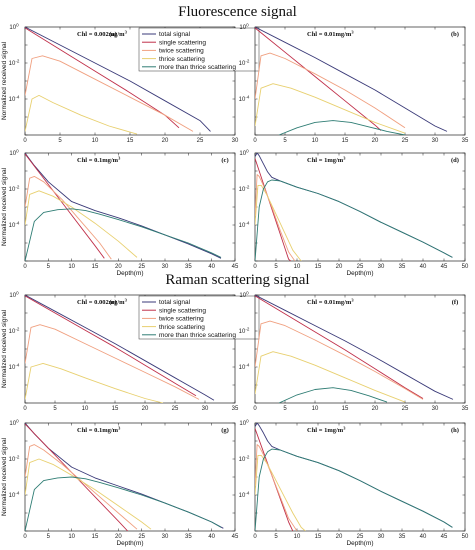  What do you see at coordinates (211, 267) in the screenshot?
I see `x-tick-label: 40` at bounding box center [211, 267].